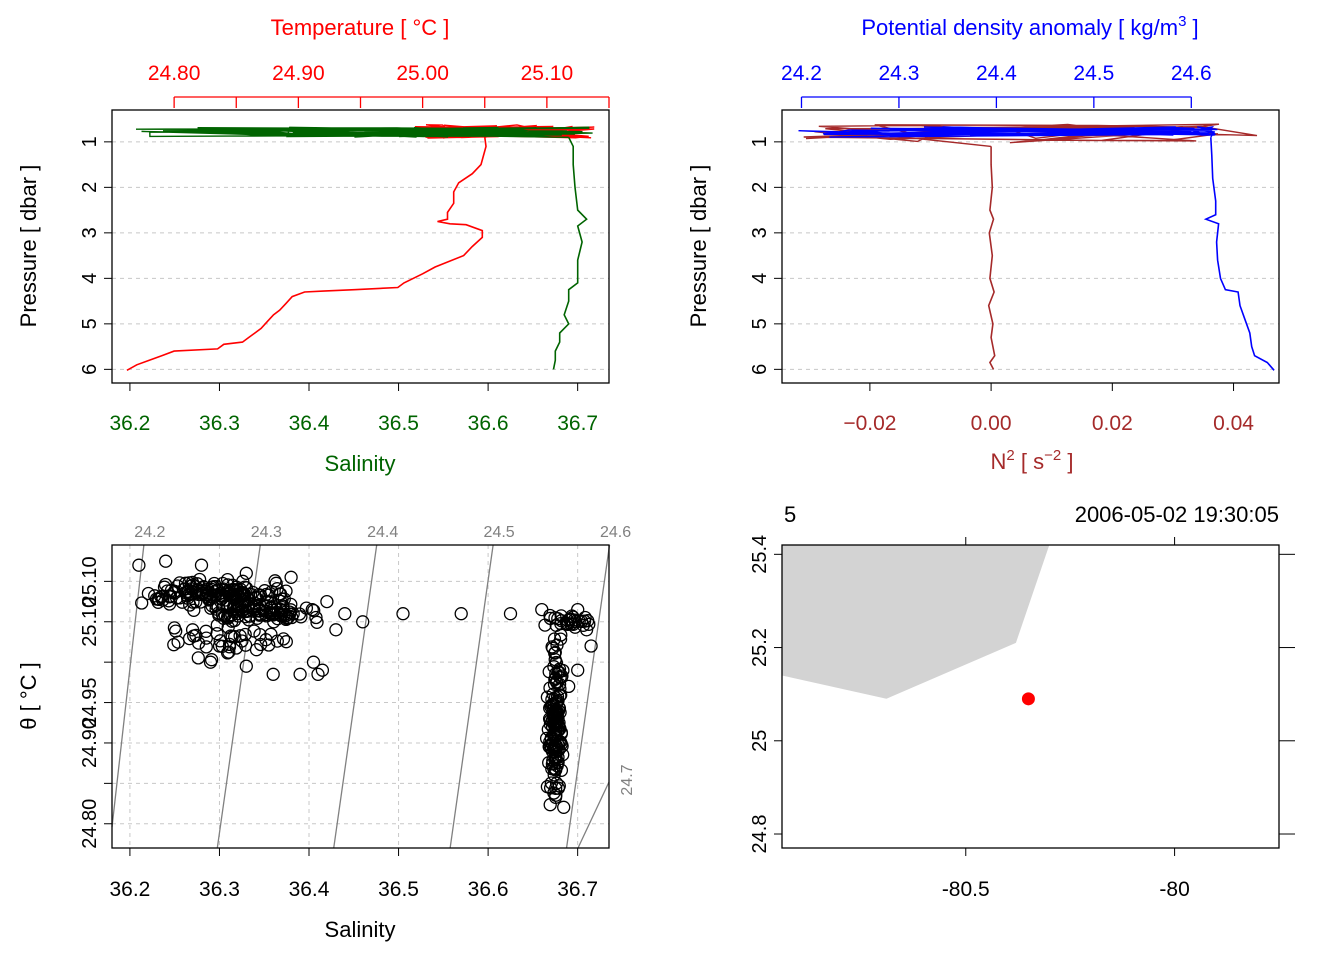 Image resolution: width=1344 pixels, height=960 pixels. Describe the element at coordinates (966, 889) in the screenshot. I see `lon-tick-label: -80.5` at that location.